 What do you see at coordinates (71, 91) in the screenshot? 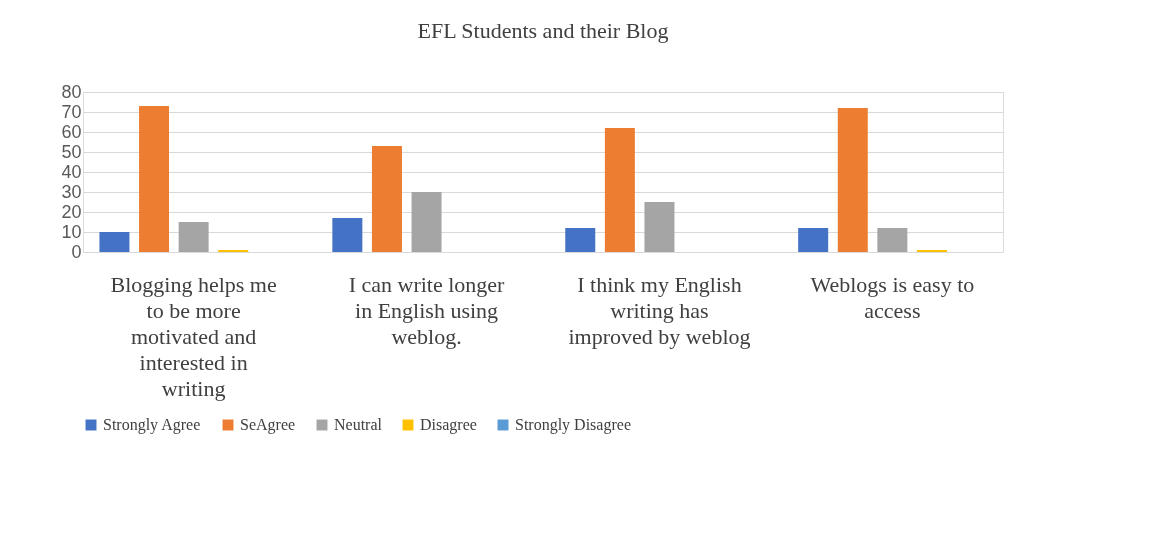
I see `y-tick-label: 80` at bounding box center [71, 91].